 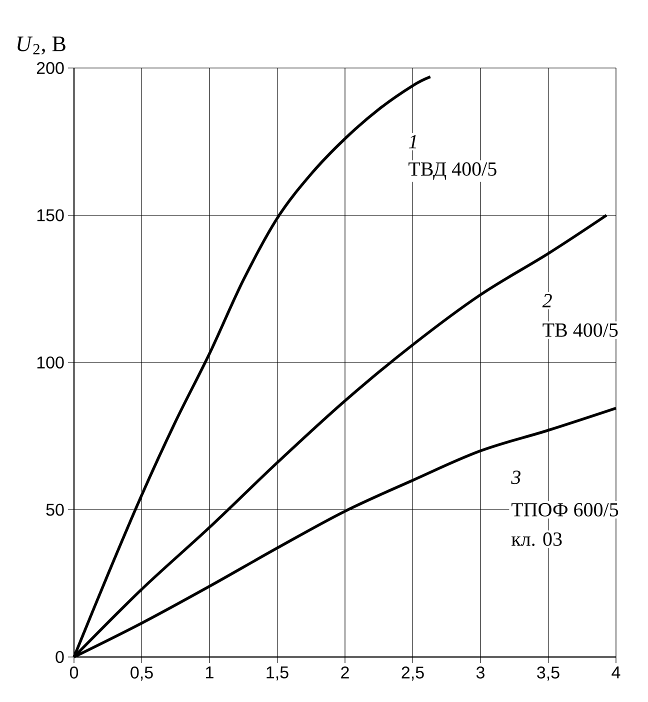 I want to click on y-tick-label: 0, so click(x=60, y=657).